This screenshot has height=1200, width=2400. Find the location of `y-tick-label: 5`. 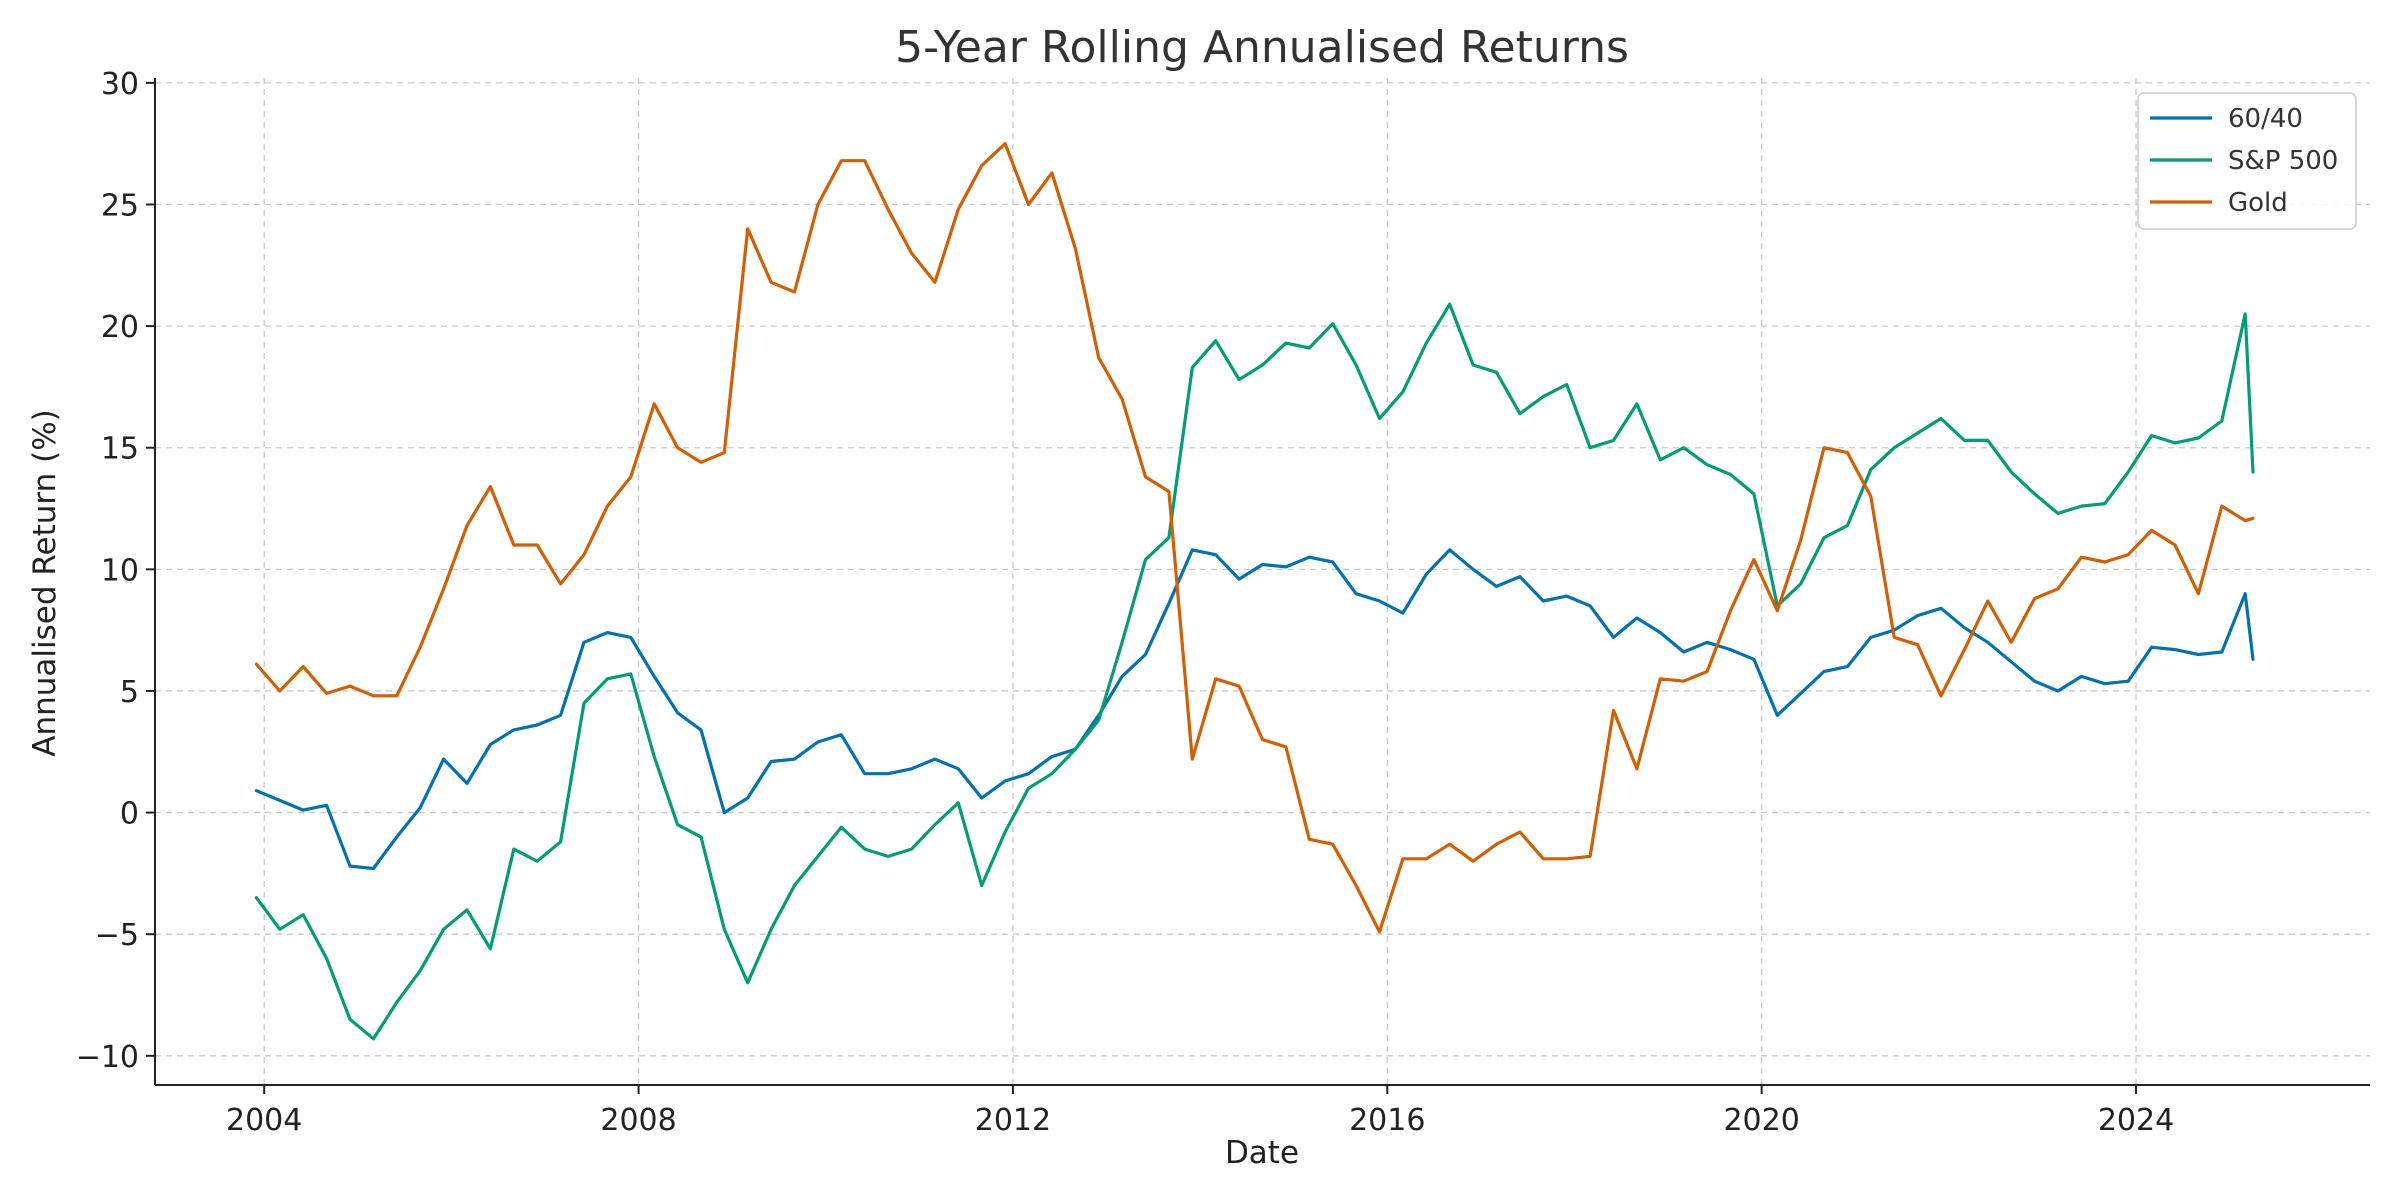

y-tick-label: 5 is located at coordinates (129, 692).